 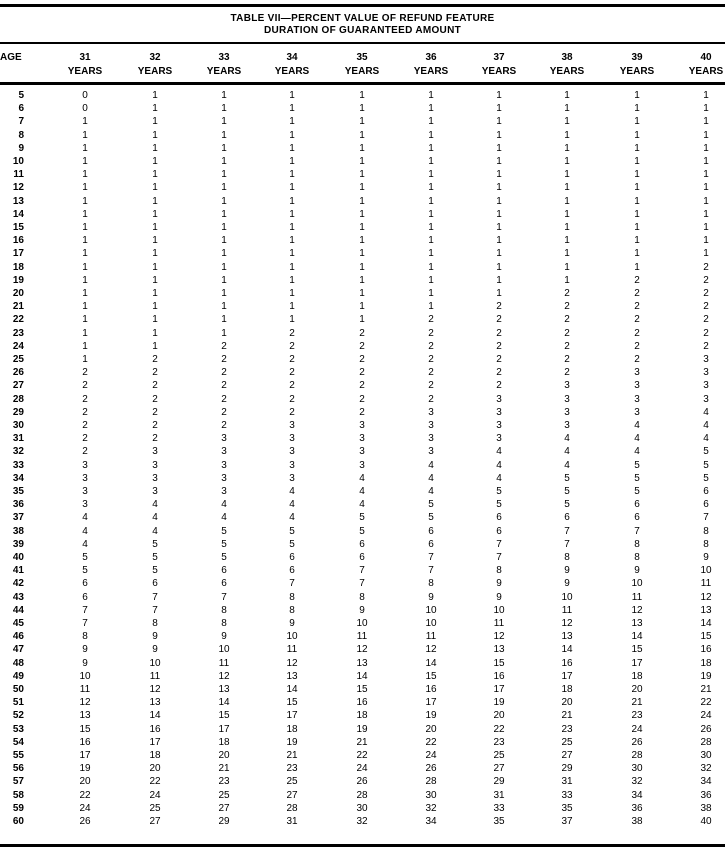 What do you see at coordinates (18, 505) in the screenshot?
I see `row-age: 36` at bounding box center [18, 505].